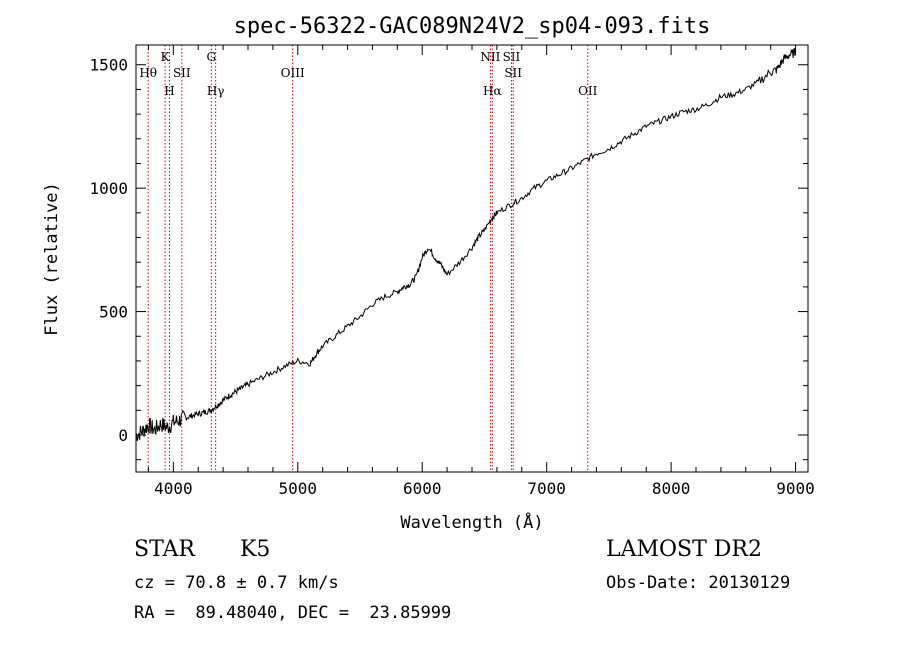 This screenshot has height=649, width=900. I want to click on y-axis-label: Flux (relative), so click(52, 259).